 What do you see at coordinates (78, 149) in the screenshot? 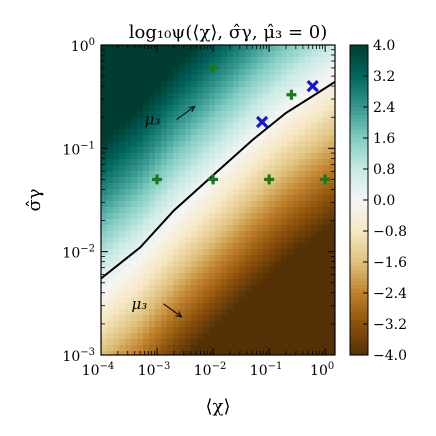
I see `y-tick-label: 10−1` at bounding box center [78, 149].